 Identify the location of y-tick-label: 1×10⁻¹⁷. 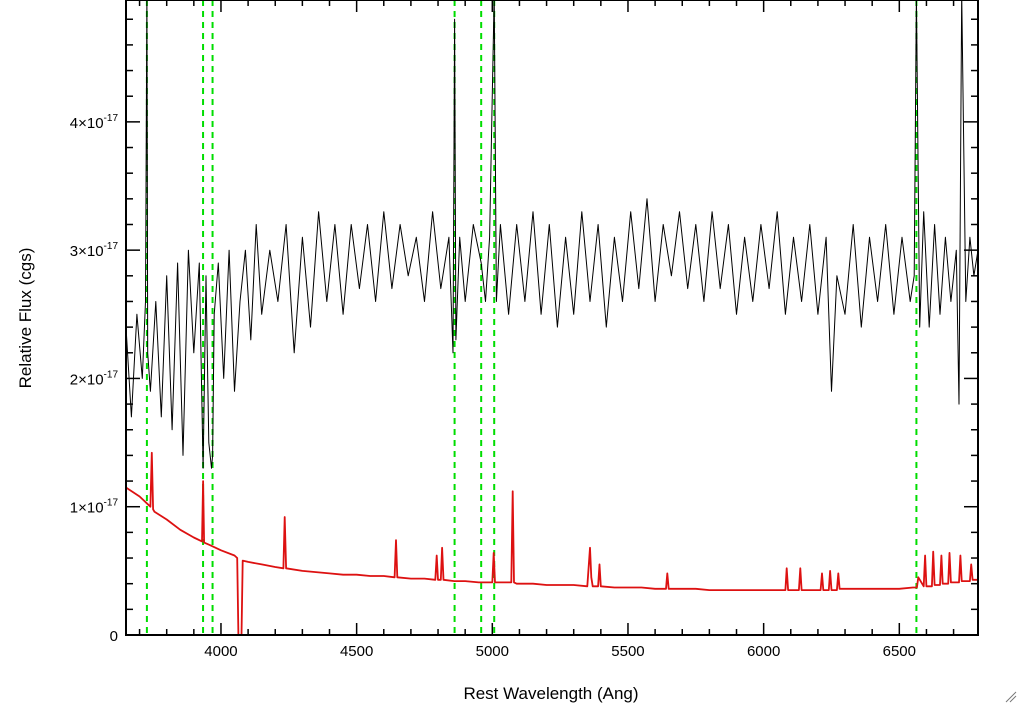
(94, 507).